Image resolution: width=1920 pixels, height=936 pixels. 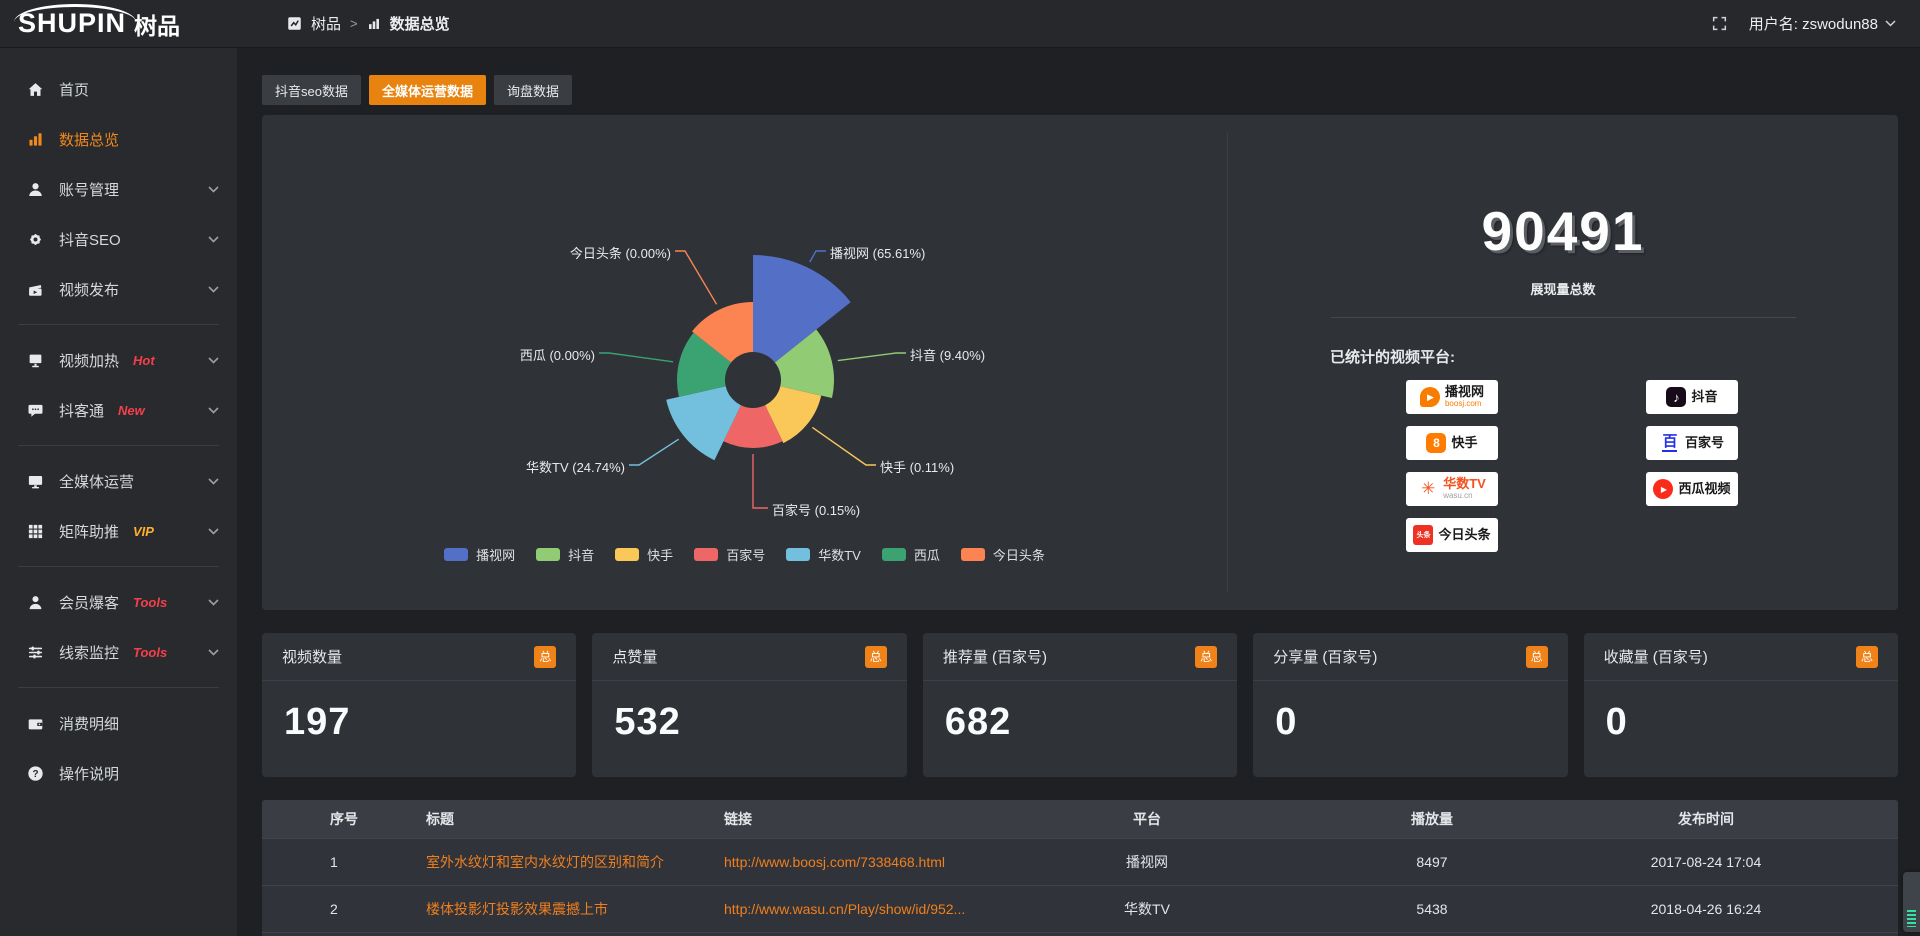 I want to click on stat-card-title: 视频数量, so click(x=312, y=657).